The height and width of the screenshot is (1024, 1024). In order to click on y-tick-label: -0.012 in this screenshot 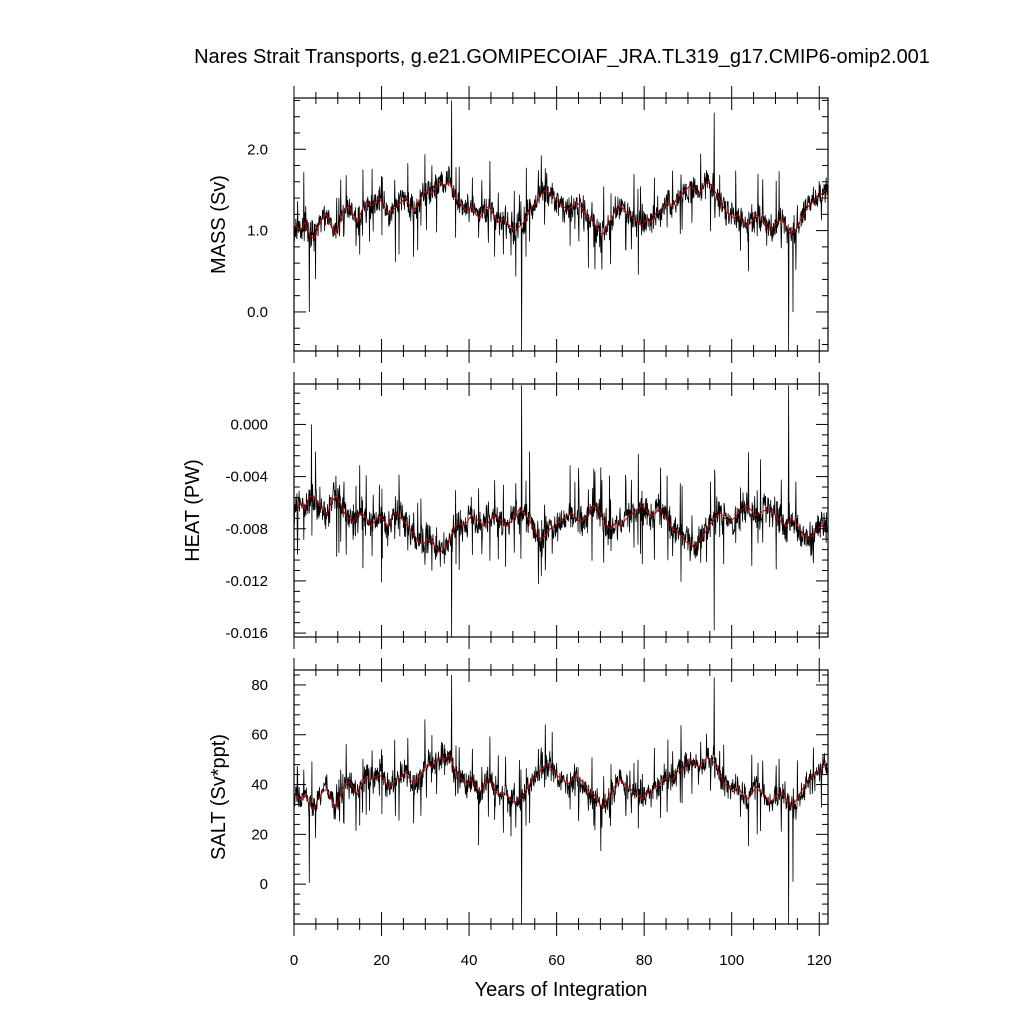, I will do `click(246, 581)`.